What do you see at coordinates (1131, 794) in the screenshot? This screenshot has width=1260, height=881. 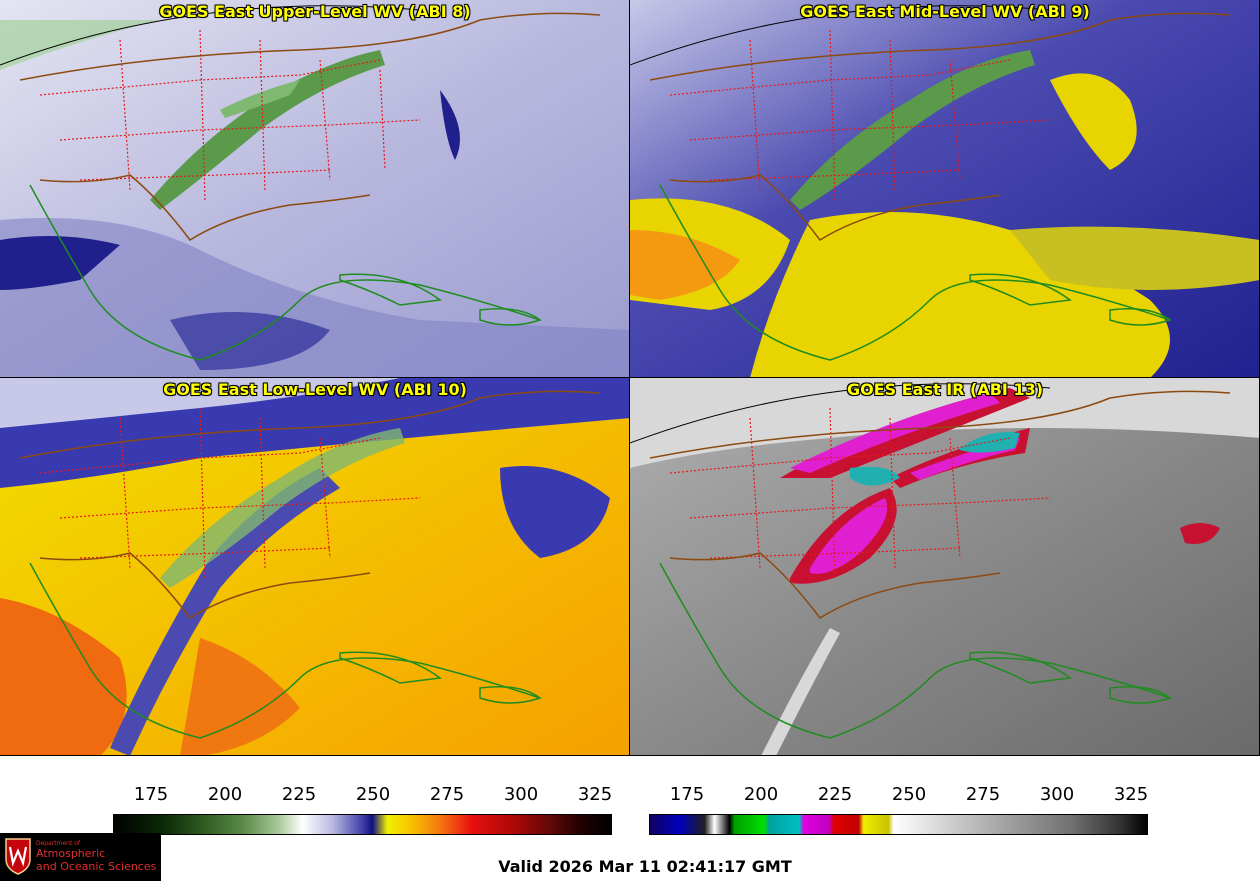 I see `ir-tick-label: 325` at bounding box center [1131, 794].